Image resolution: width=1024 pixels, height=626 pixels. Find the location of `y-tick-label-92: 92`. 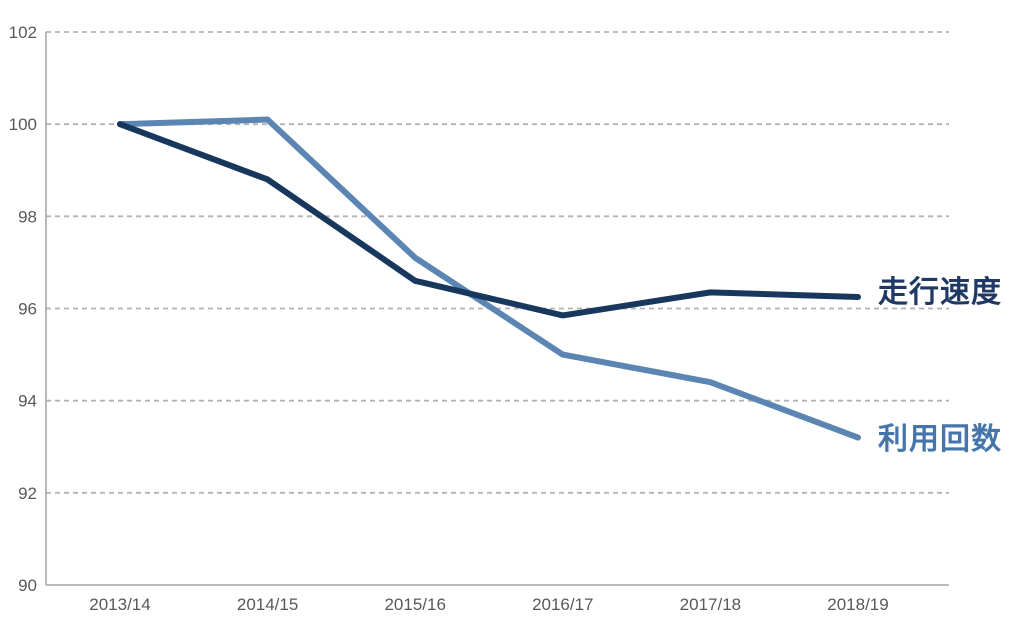

y-tick-label-92: 92 is located at coordinates (27, 493).